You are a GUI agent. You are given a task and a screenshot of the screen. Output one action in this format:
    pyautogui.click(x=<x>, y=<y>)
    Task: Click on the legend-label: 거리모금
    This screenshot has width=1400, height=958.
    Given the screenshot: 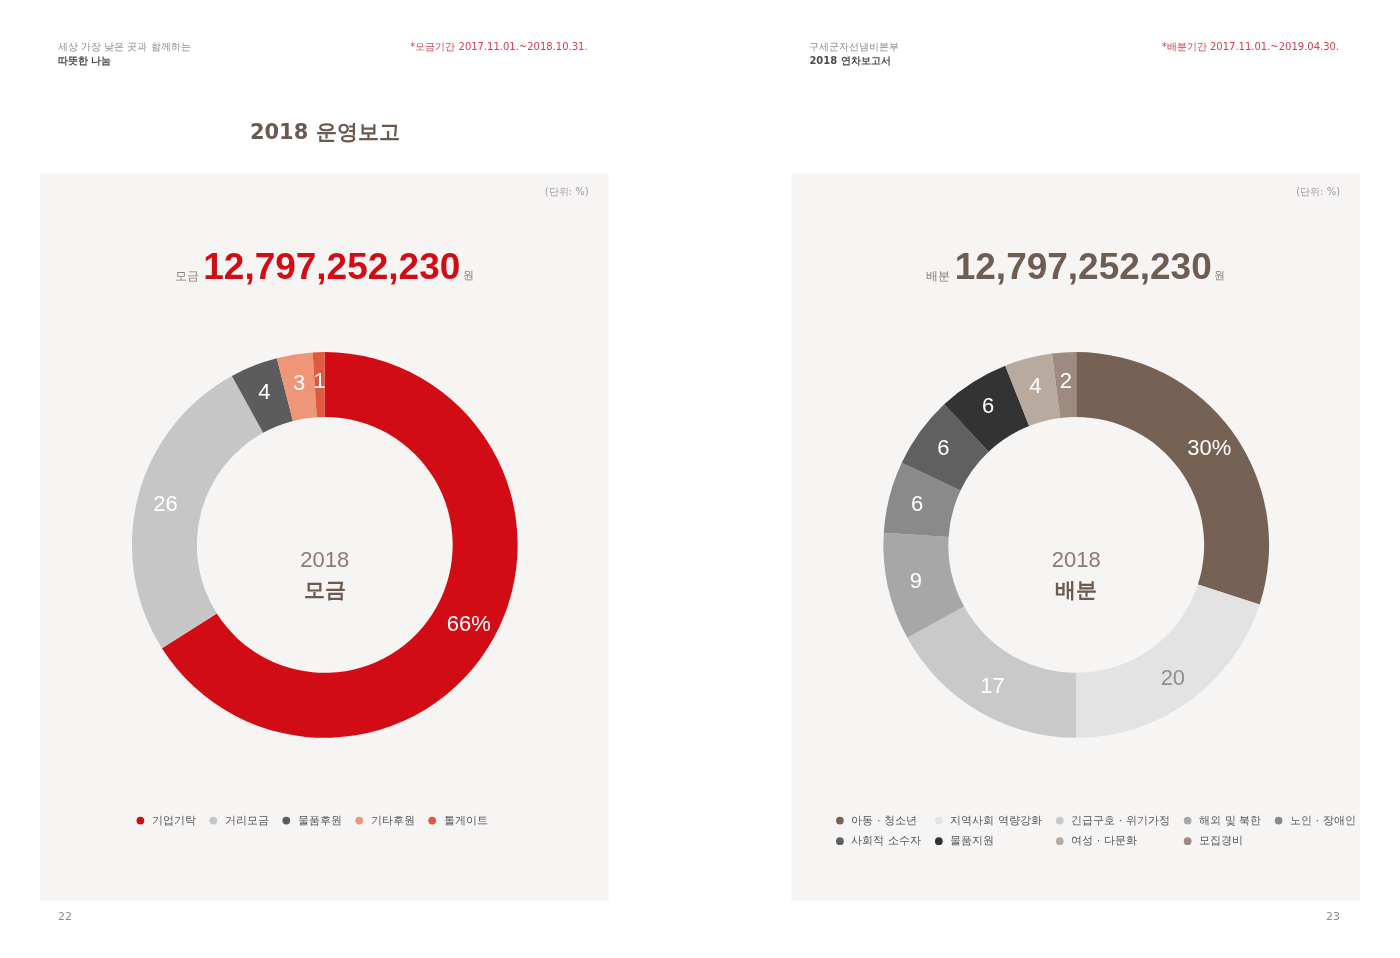 What is the action you would take?
    pyautogui.click(x=246, y=820)
    